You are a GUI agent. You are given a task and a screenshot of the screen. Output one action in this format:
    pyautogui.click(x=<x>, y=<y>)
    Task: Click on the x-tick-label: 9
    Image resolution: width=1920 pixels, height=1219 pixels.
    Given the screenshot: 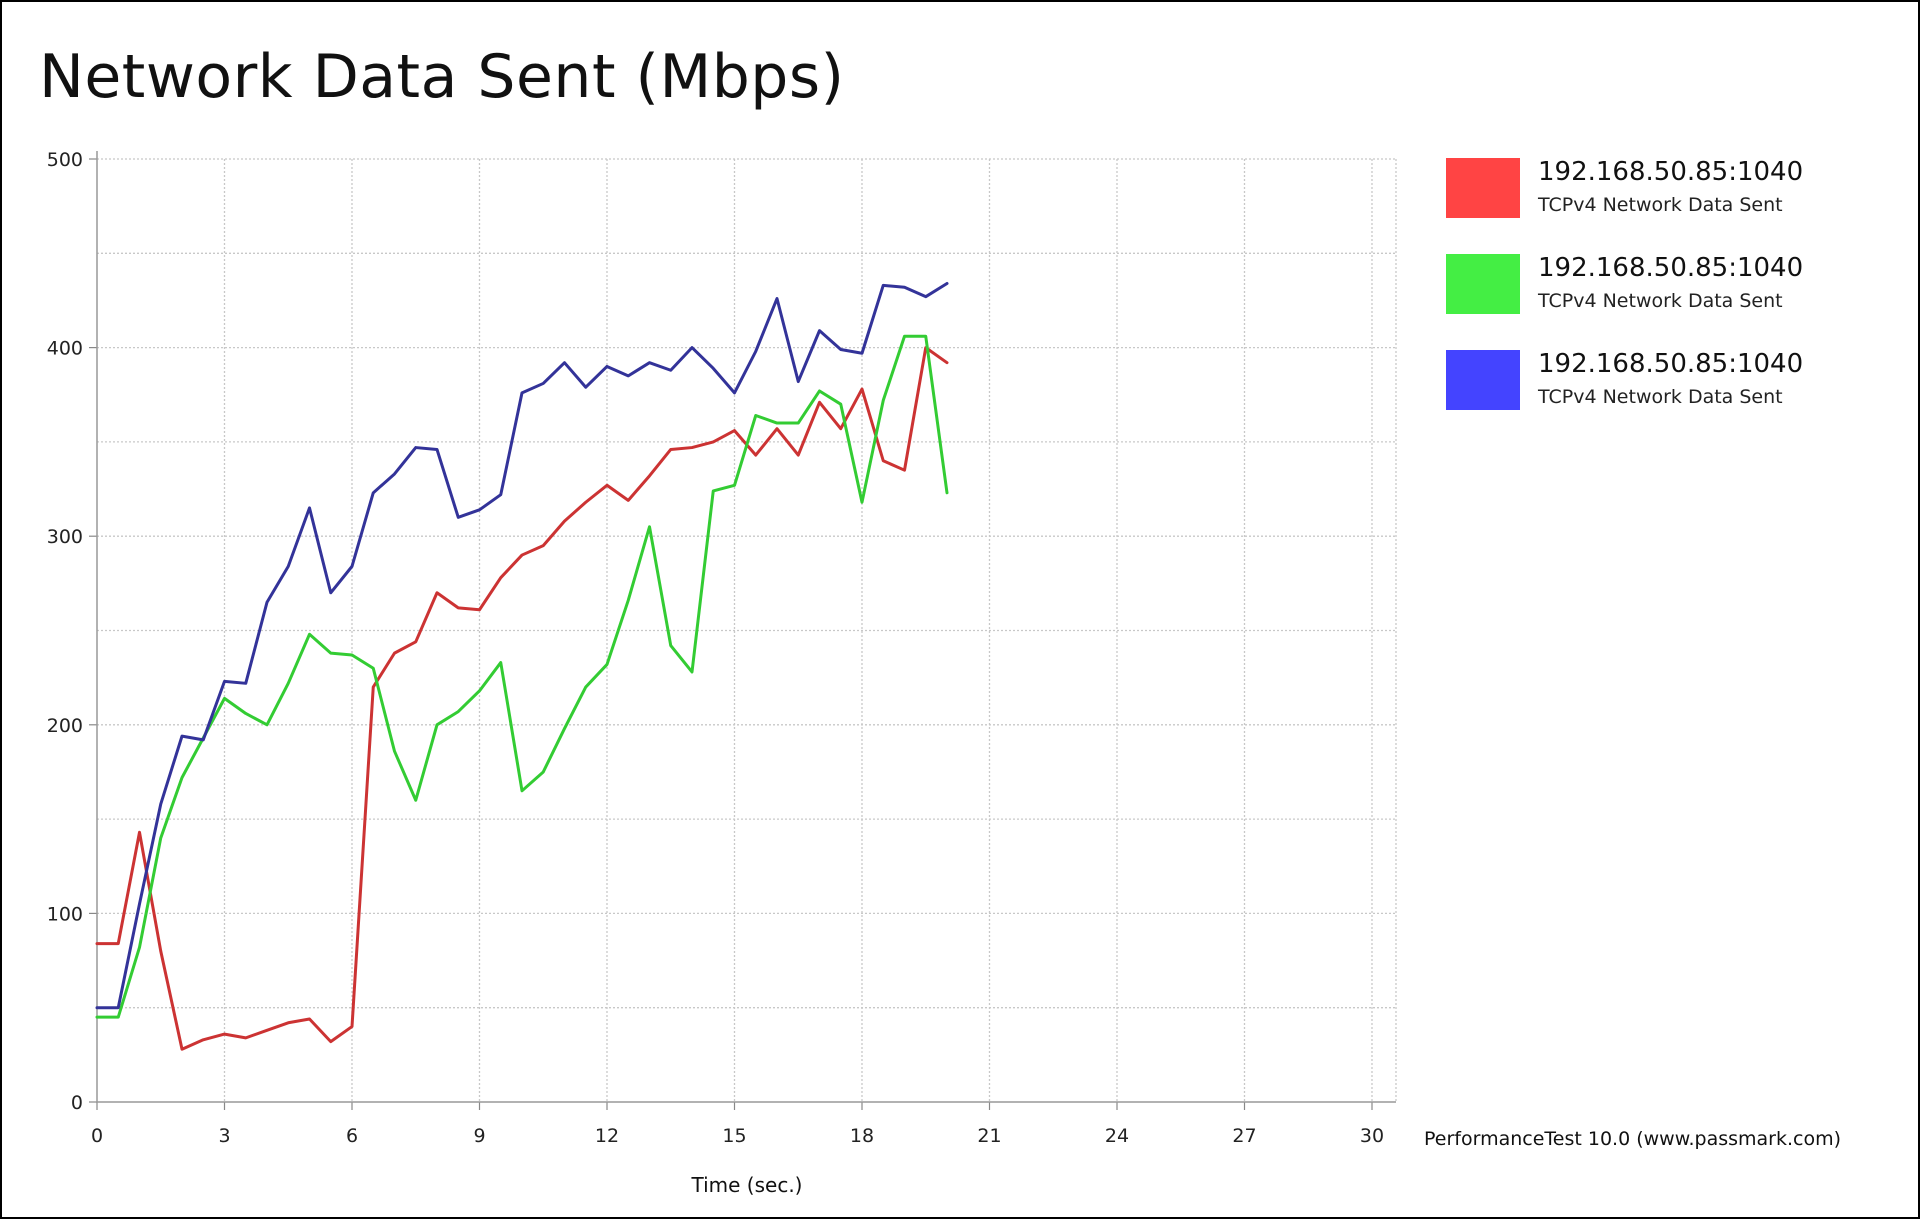 What is the action you would take?
    pyautogui.click(x=479, y=1136)
    